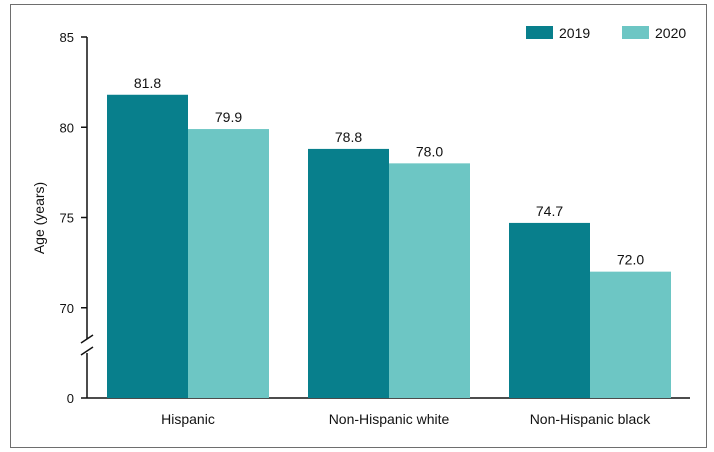  I want to click on data-label: 78.0, so click(429, 151).